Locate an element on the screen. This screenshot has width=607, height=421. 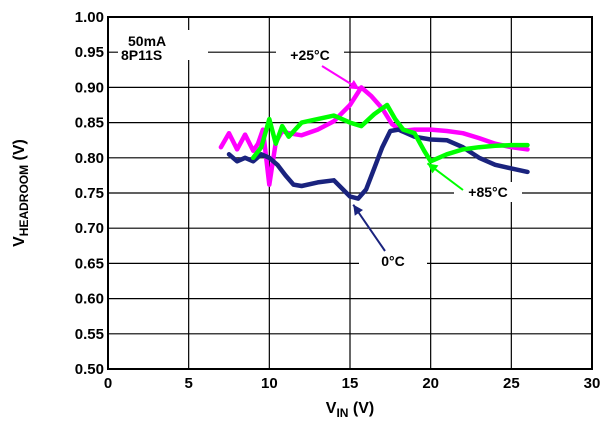
y-axis-title: VHEADROOM (V) is located at coordinates (21, 193).